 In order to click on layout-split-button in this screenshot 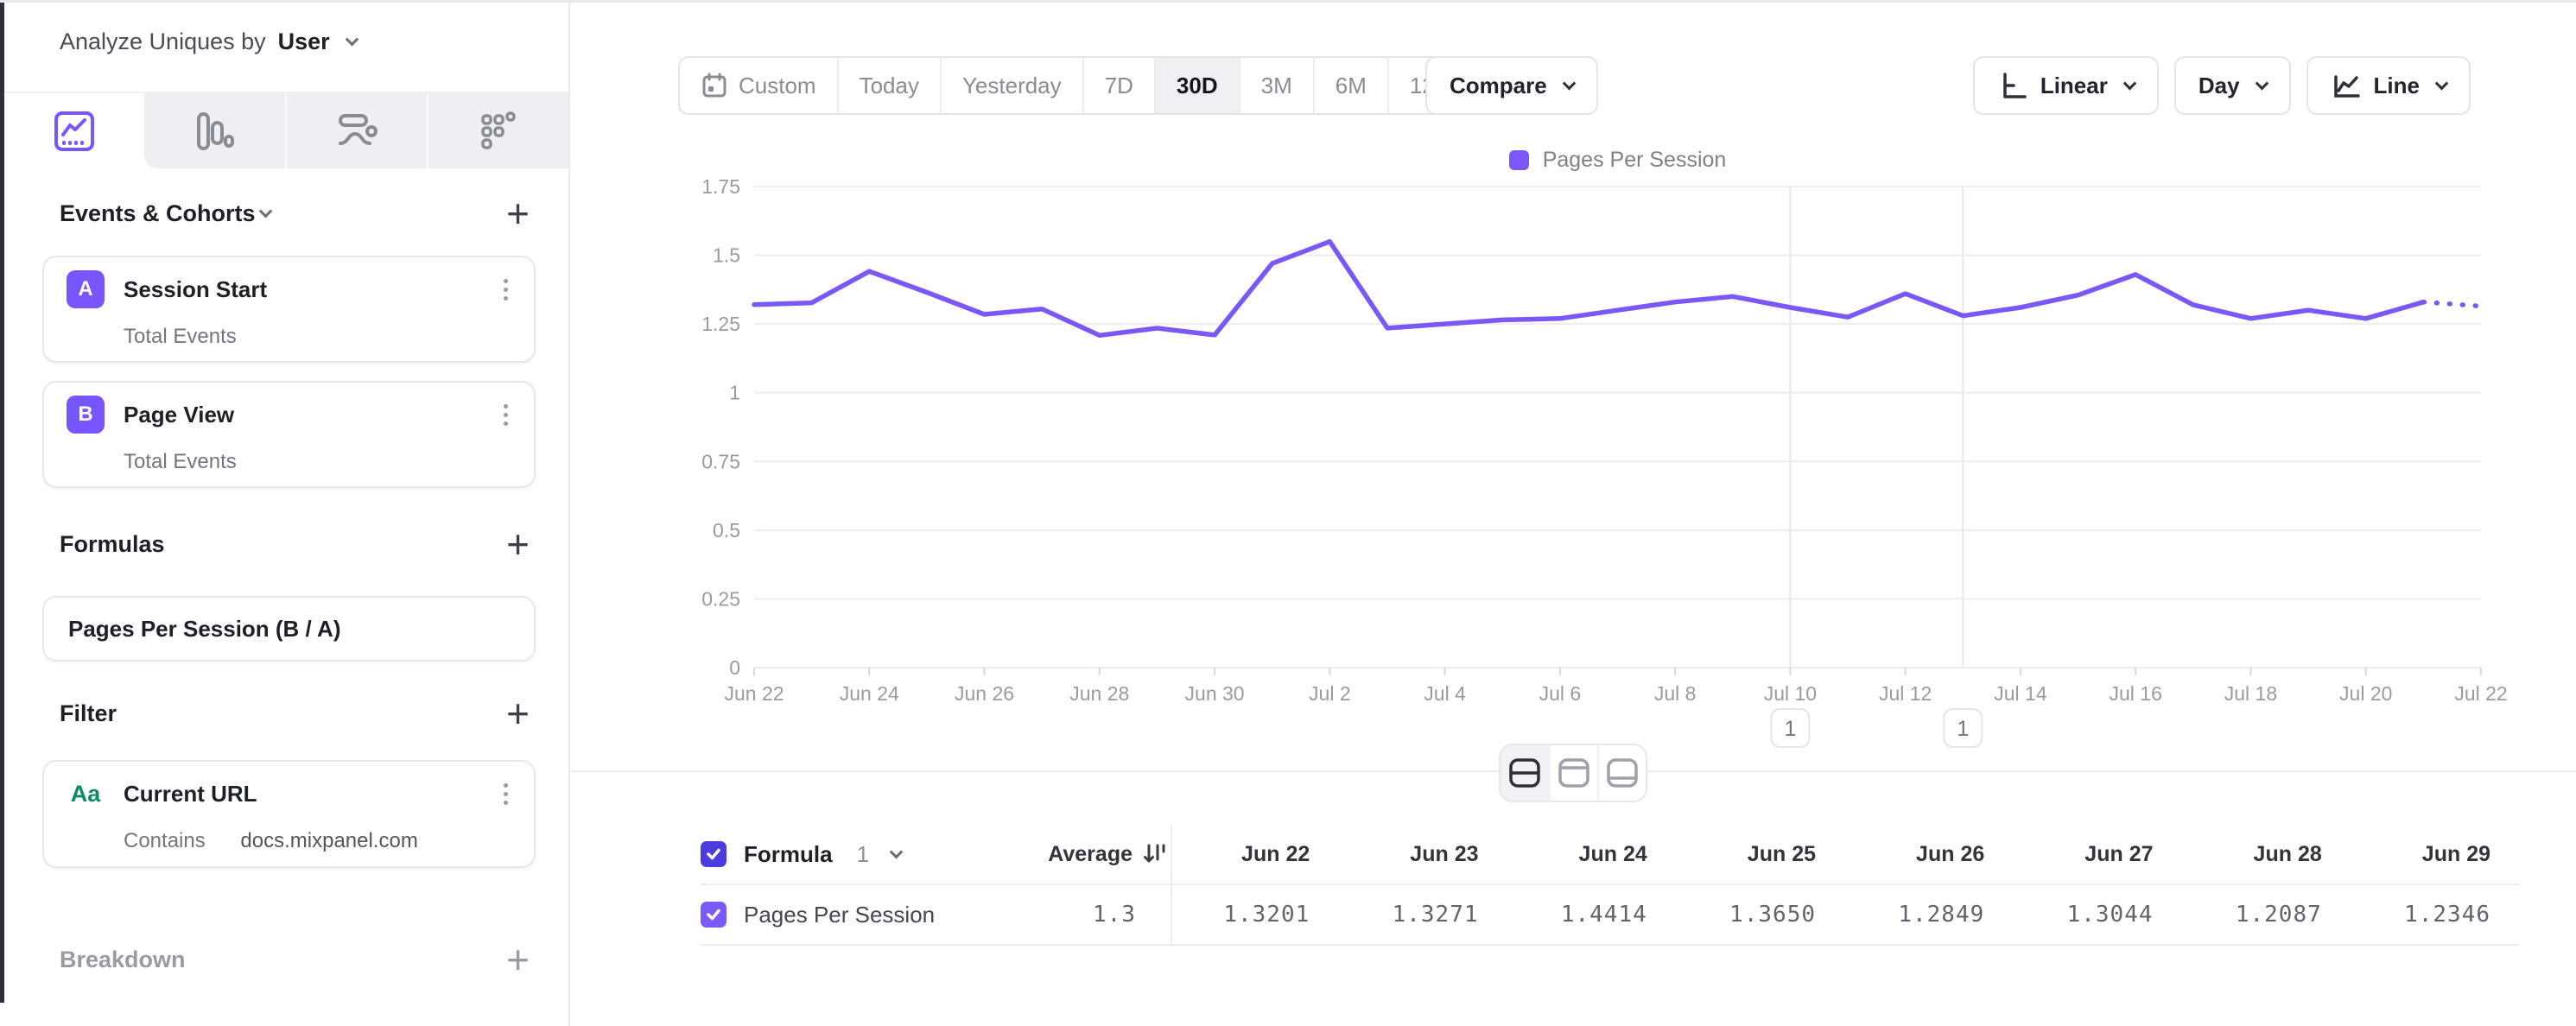, I will do `click(1525, 773)`.